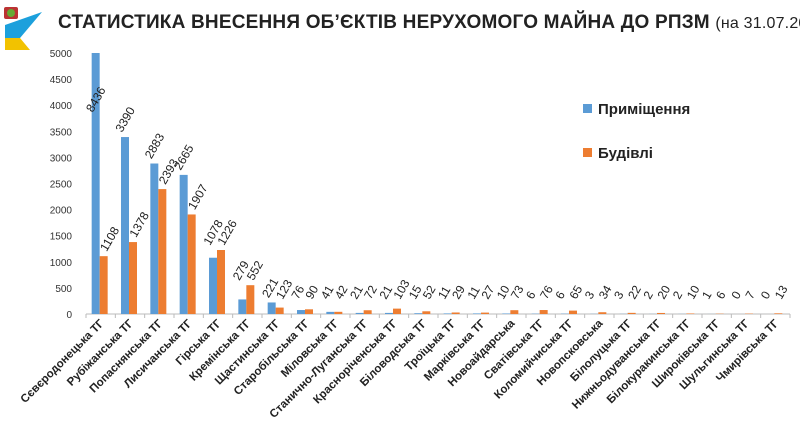  Describe the element at coordinates (69, 315) in the screenshot. I see `y-tick-label: 0` at that location.